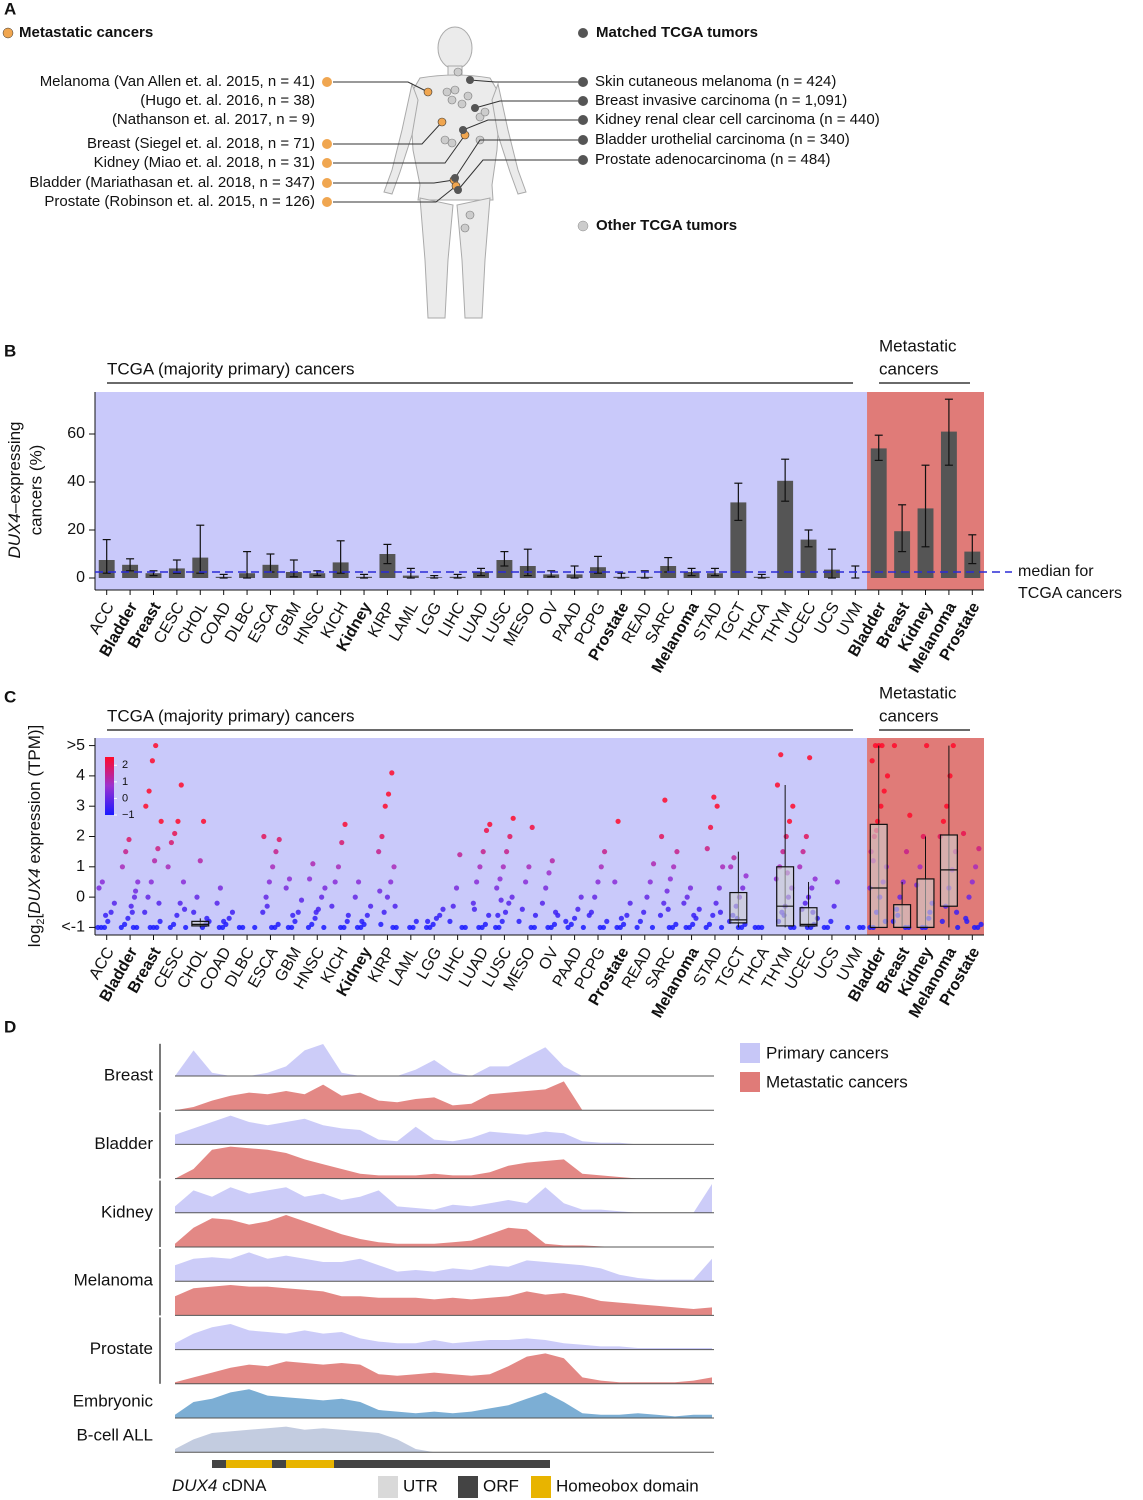 The width and height of the screenshot is (1143, 1500). Describe the element at coordinates (10, 9) in the screenshot. I see `panel-label: A` at that location.